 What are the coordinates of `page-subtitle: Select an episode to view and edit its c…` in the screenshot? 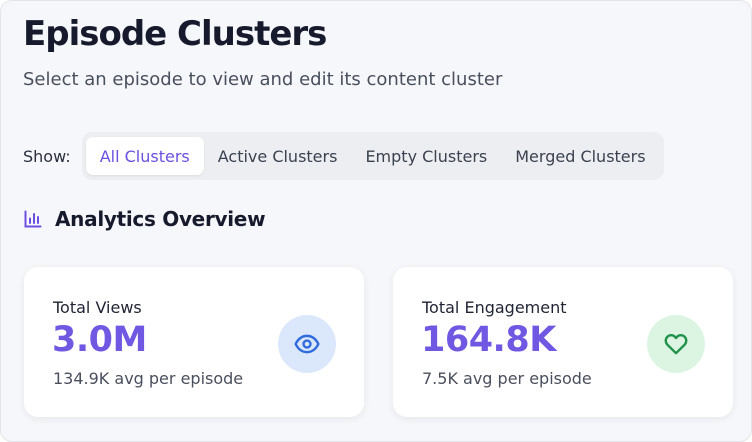 It's located at (263, 79).